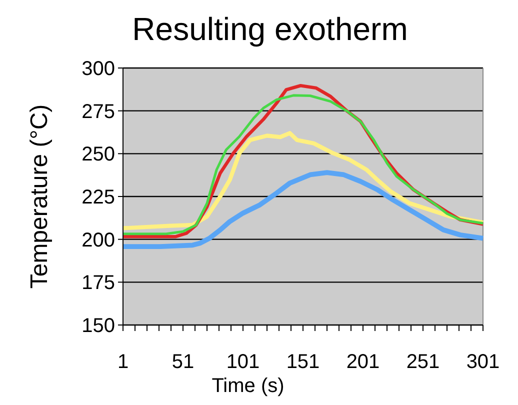 This screenshot has height=405, width=518. I want to click on x-tick-label: 101, so click(243, 362).